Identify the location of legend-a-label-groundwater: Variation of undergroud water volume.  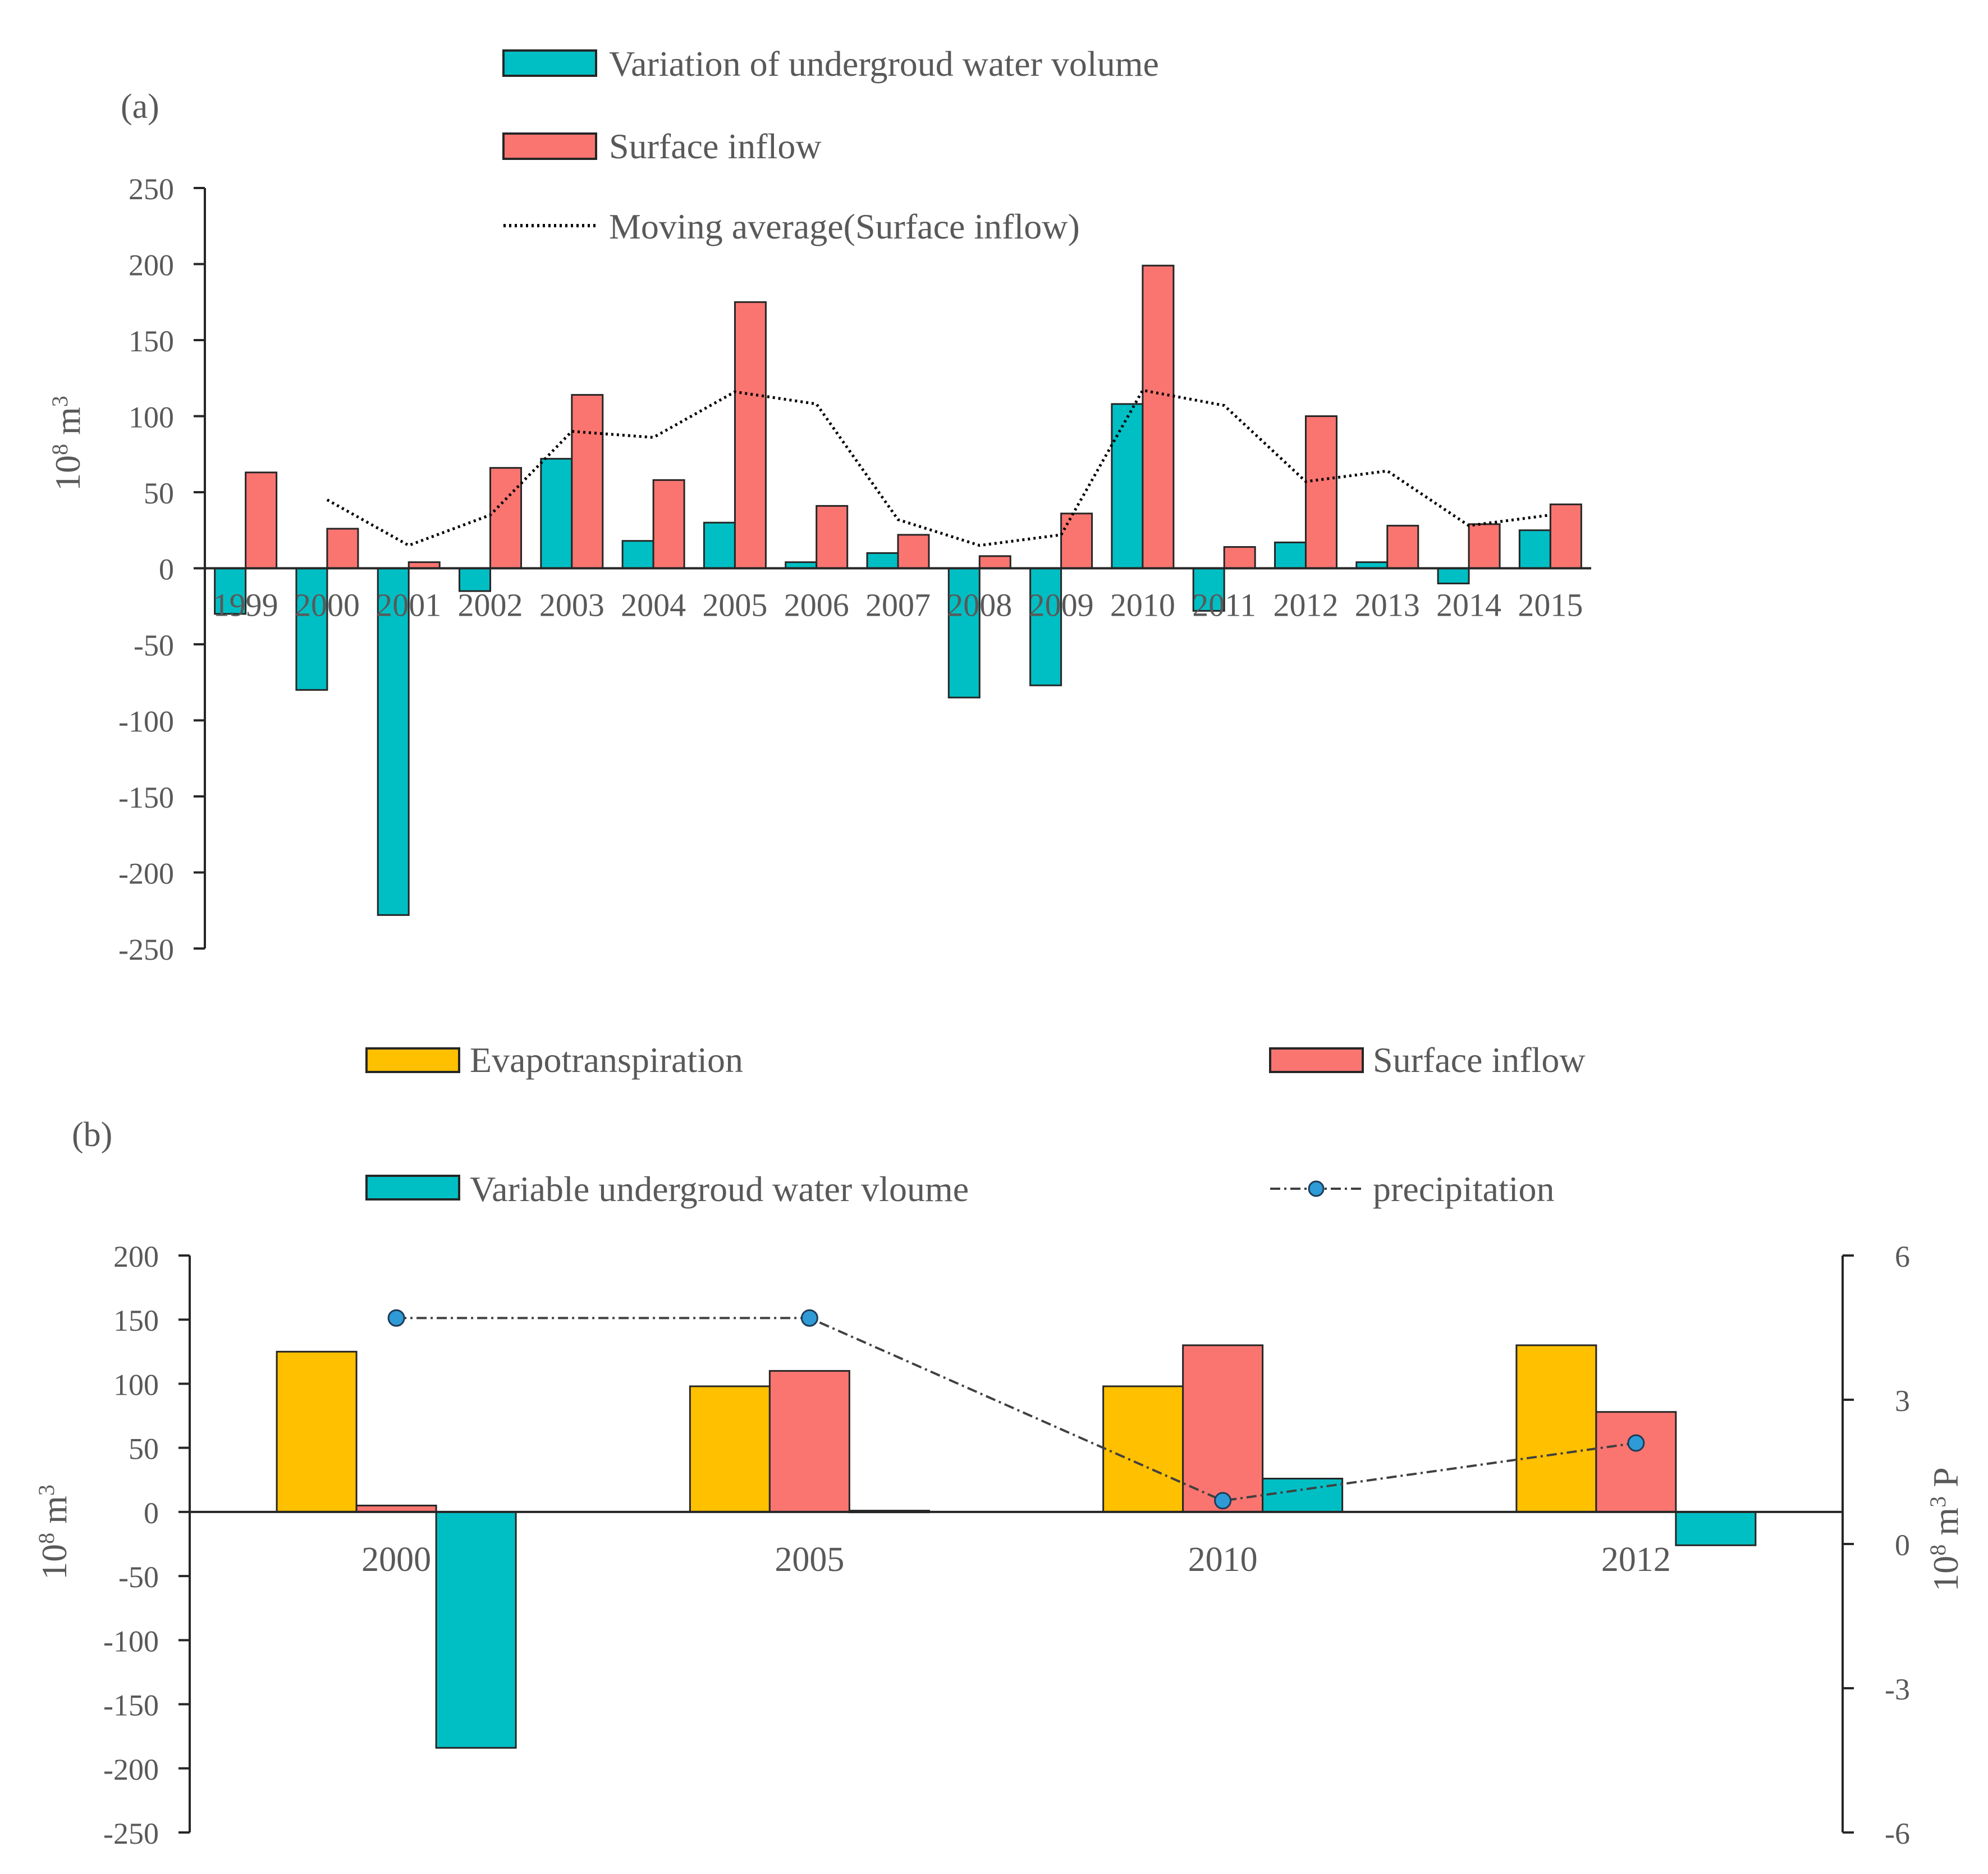
(884, 64).